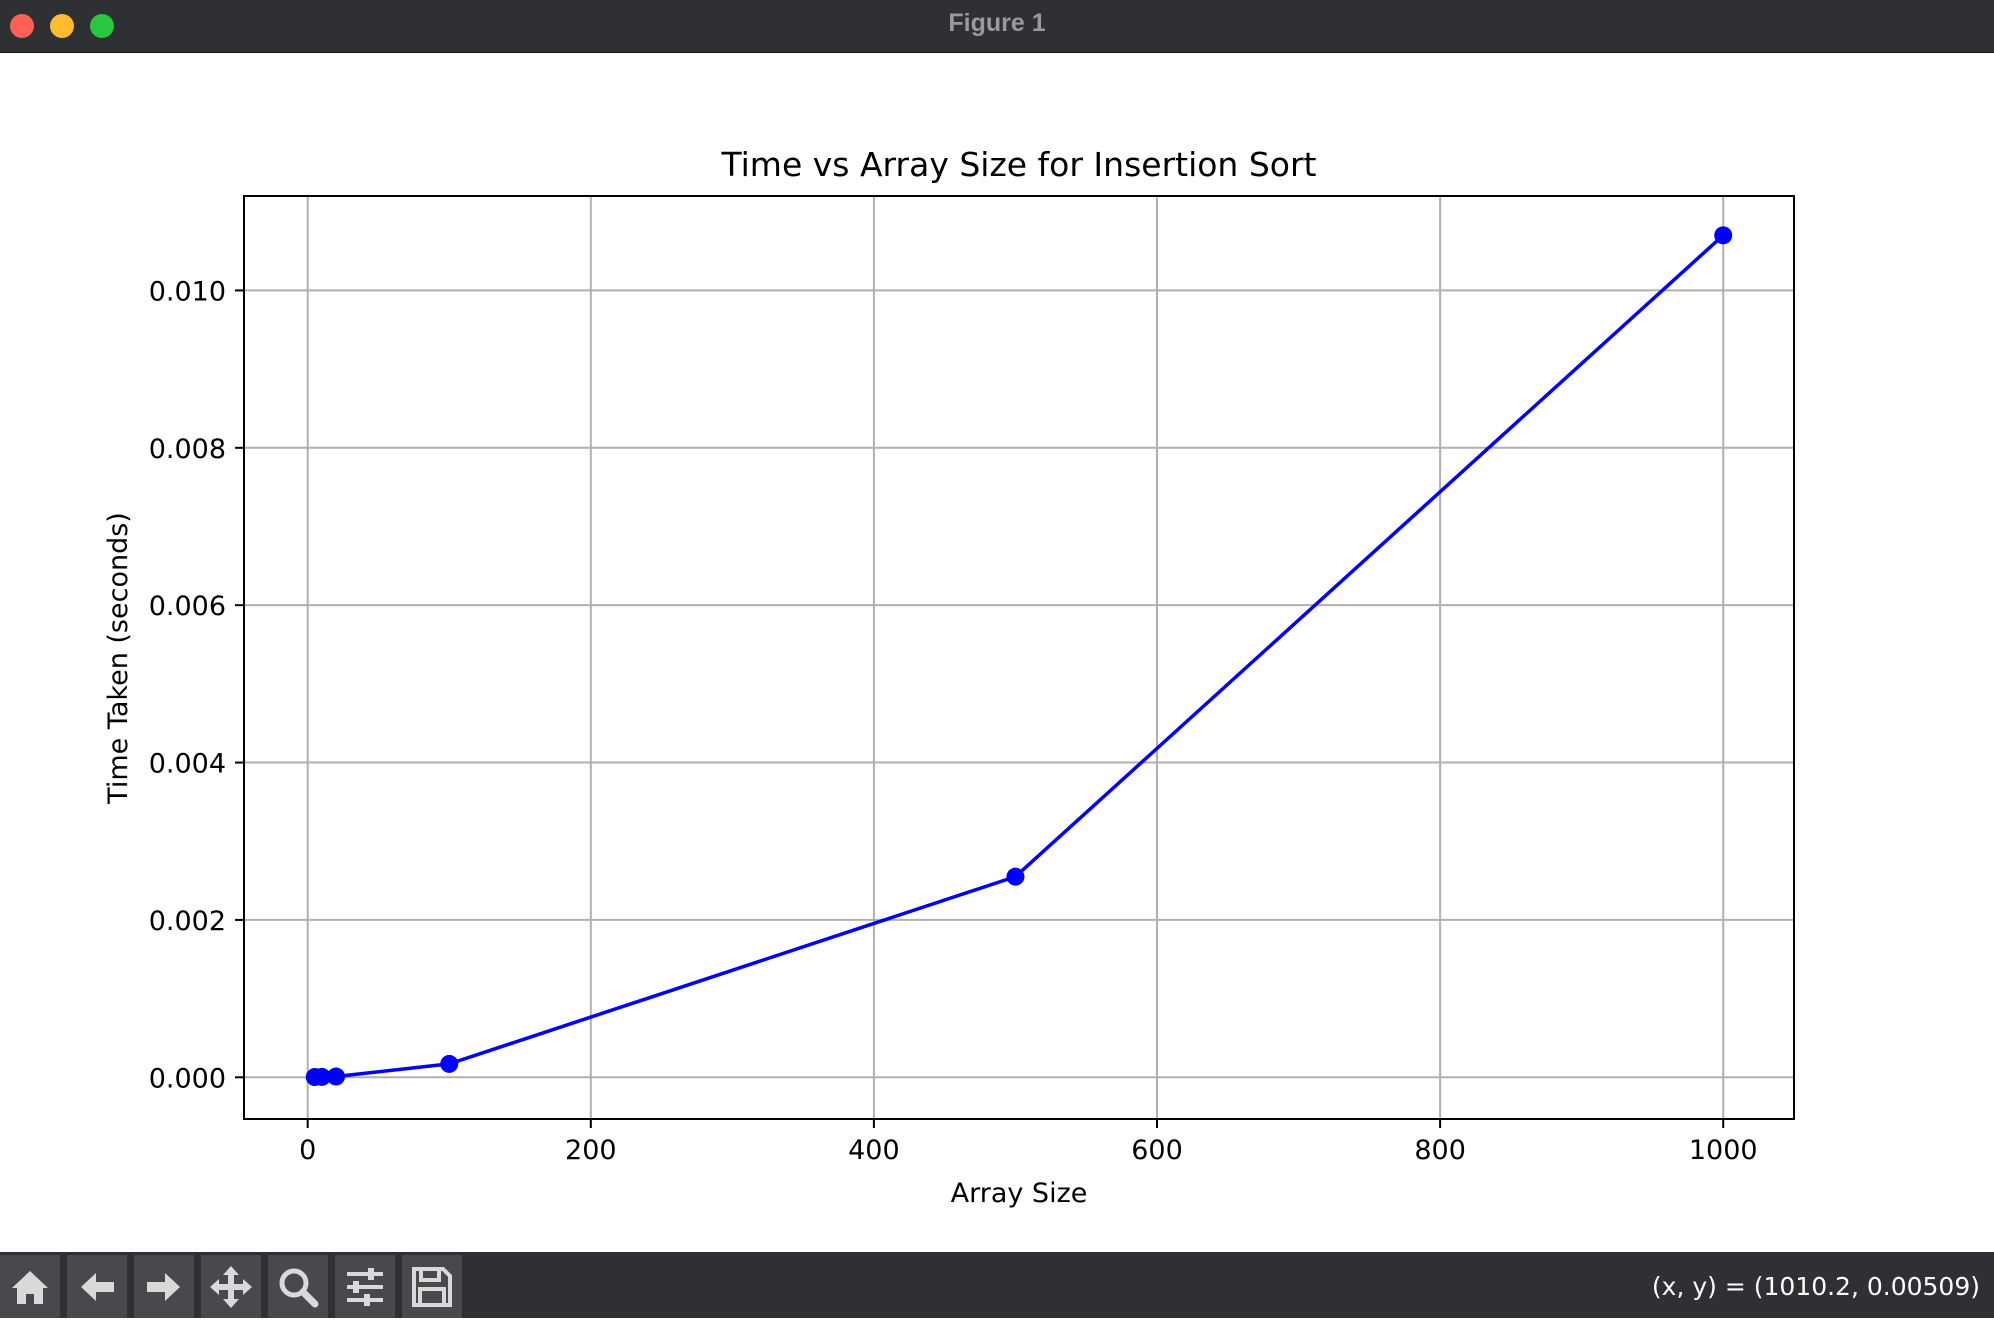  I want to click on window-titlebar: Figure 1, so click(997, 26).